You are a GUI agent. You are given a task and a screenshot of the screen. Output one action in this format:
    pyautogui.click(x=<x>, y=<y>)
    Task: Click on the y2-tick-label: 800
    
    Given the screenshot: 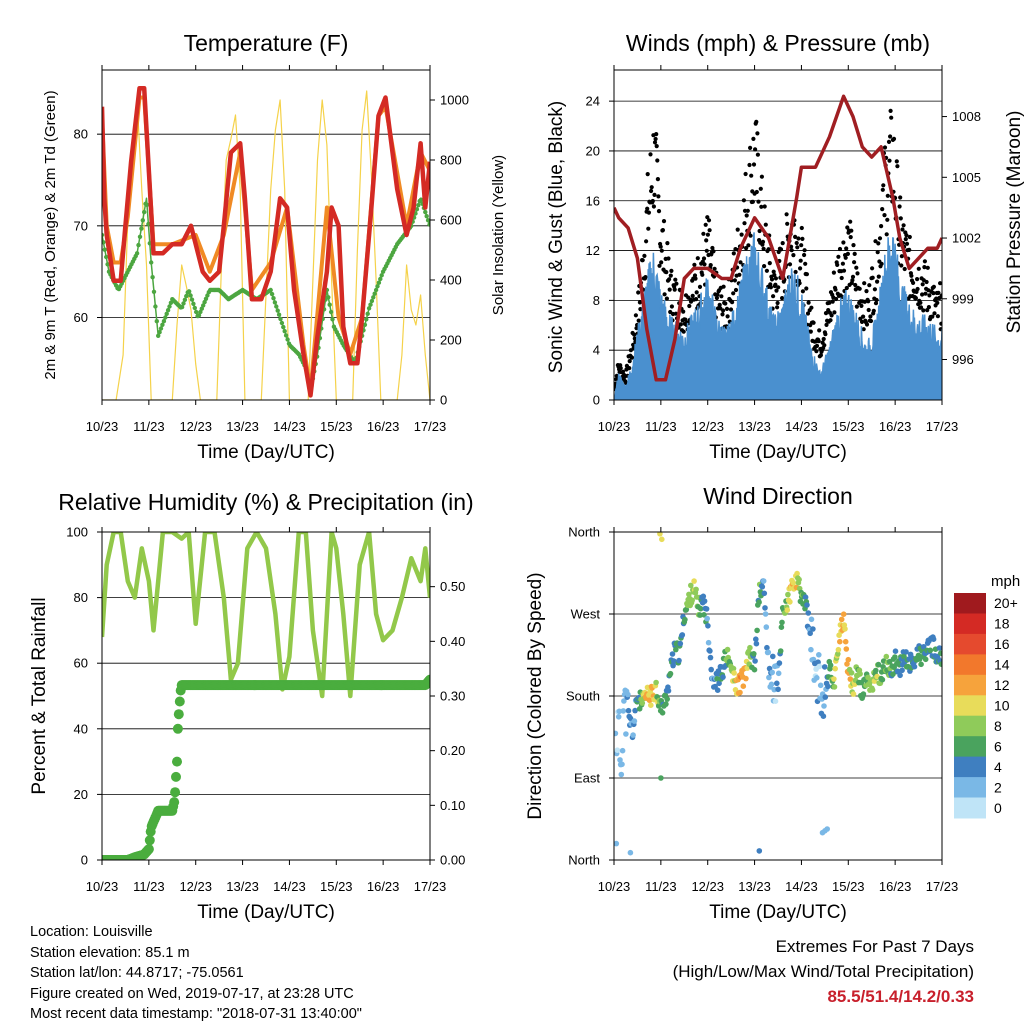 What is the action you would take?
    pyautogui.click(x=451, y=160)
    